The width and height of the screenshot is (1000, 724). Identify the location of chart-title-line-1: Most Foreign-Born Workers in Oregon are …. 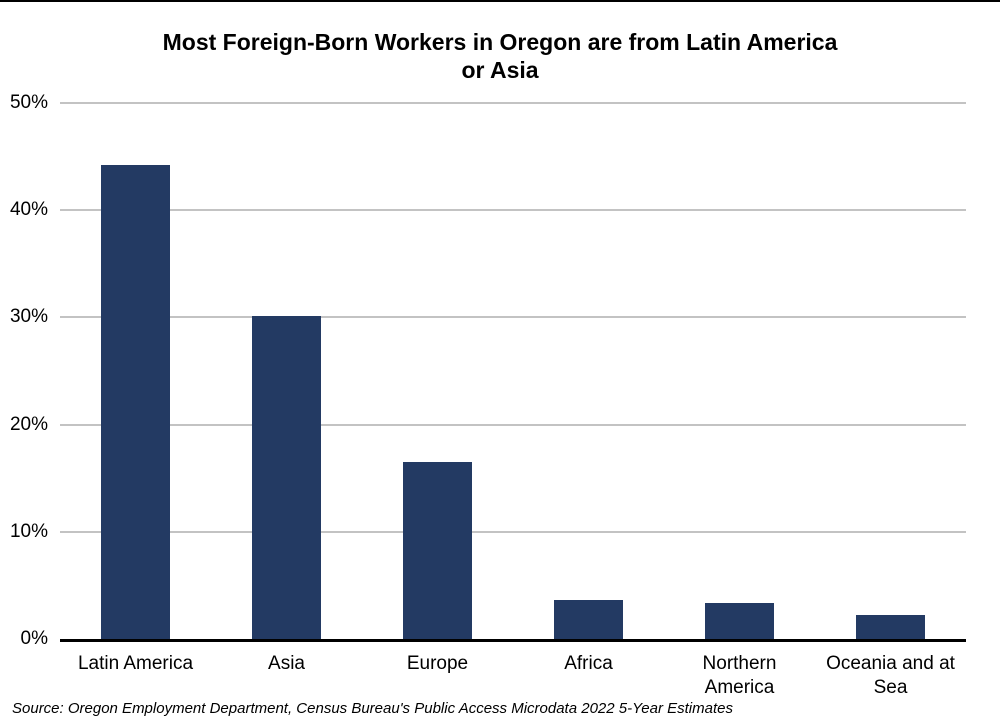
(500, 42).